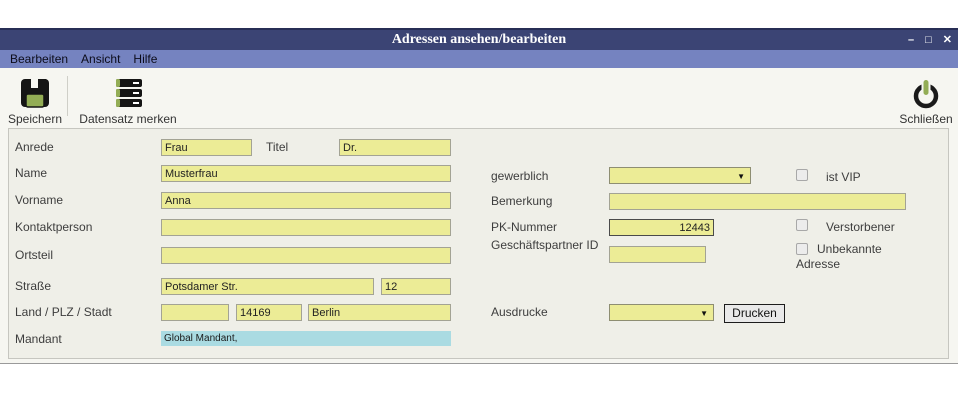  I want to click on ausdrucke-label: Ausdrucke, so click(519, 312).